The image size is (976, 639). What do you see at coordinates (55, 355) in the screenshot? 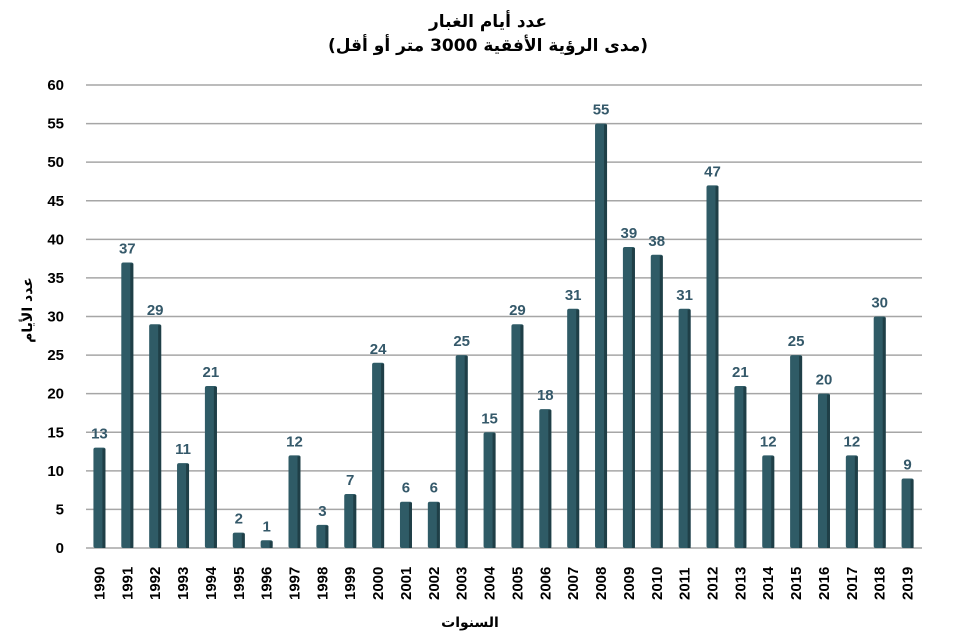
I see `y-tick-label: 25` at bounding box center [55, 355].